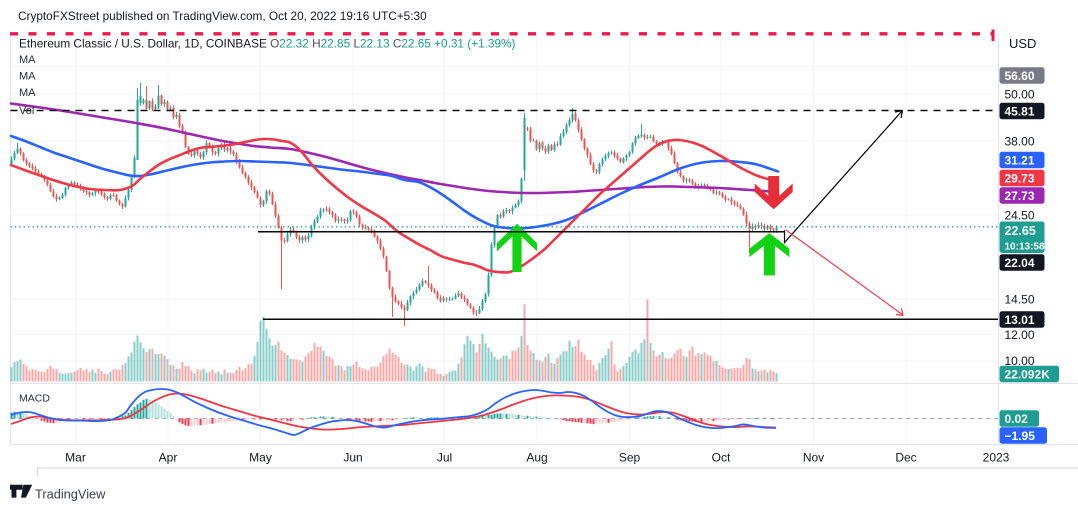 This screenshot has height=507, width=1078. I want to click on svg-text: 22.092K, so click(1028, 374).